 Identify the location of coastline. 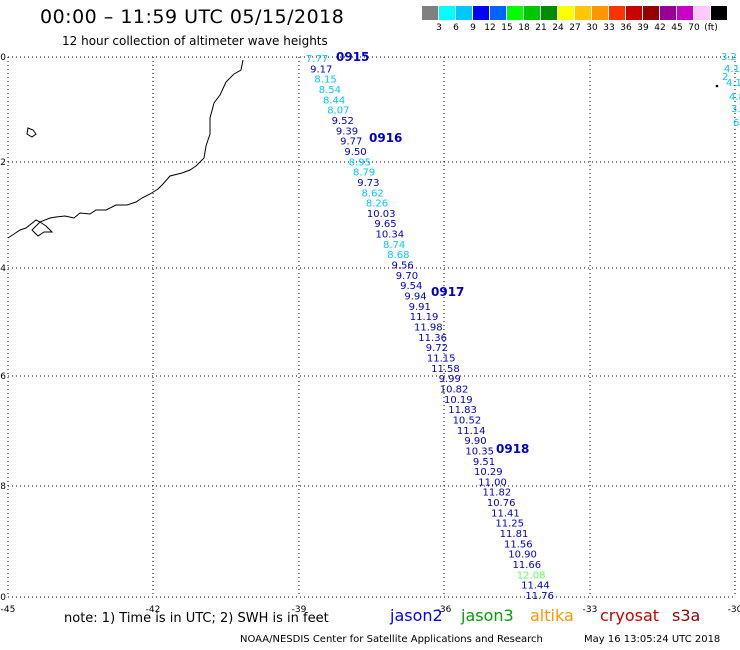
(125, 149).